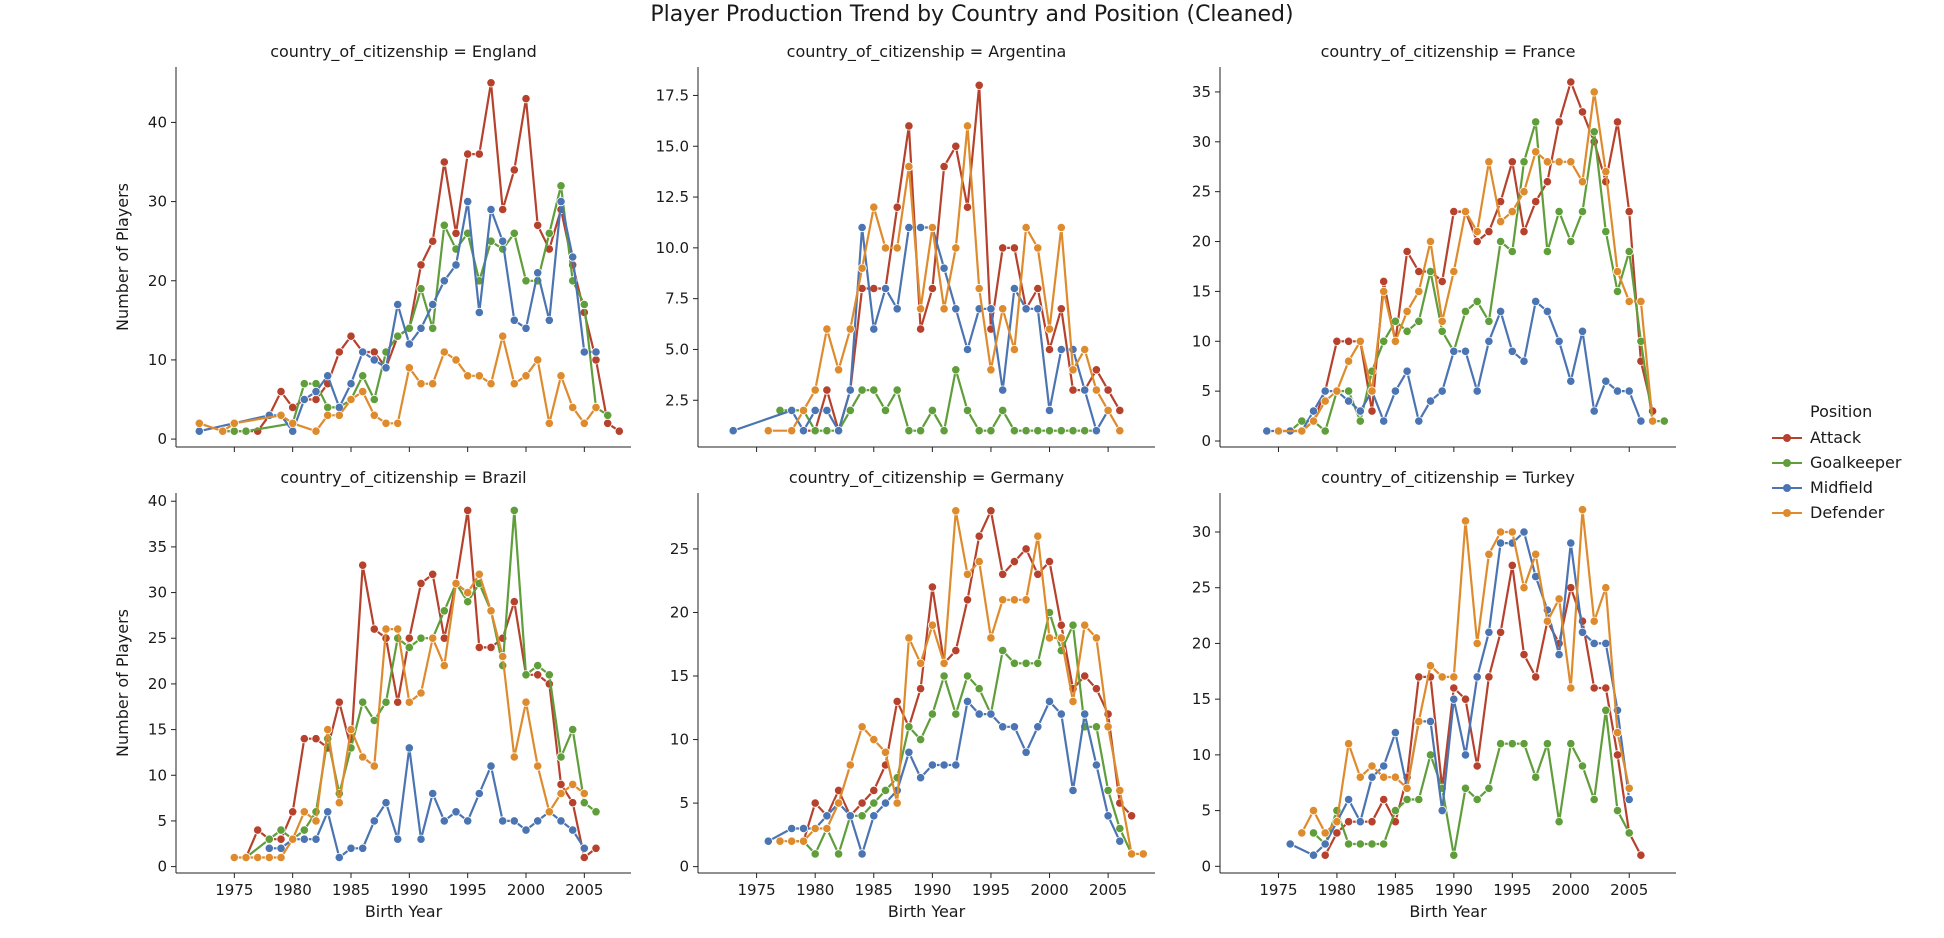 The image size is (1944, 938). I want to click on y-tick-label: 10.0, so click(672, 248).